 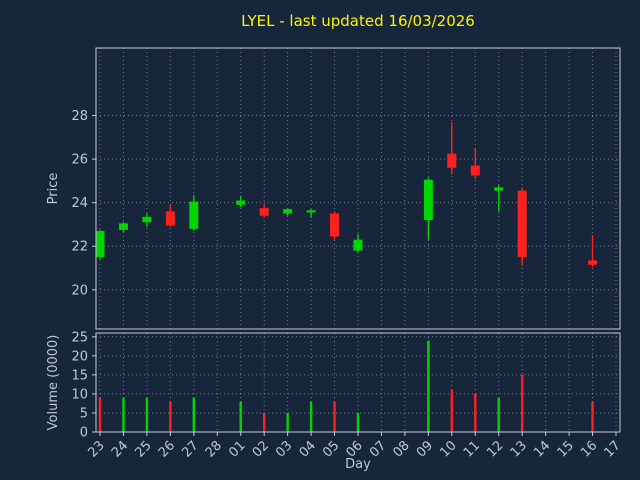 I want to click on svg-text: Price, so click(x=53, y=189).